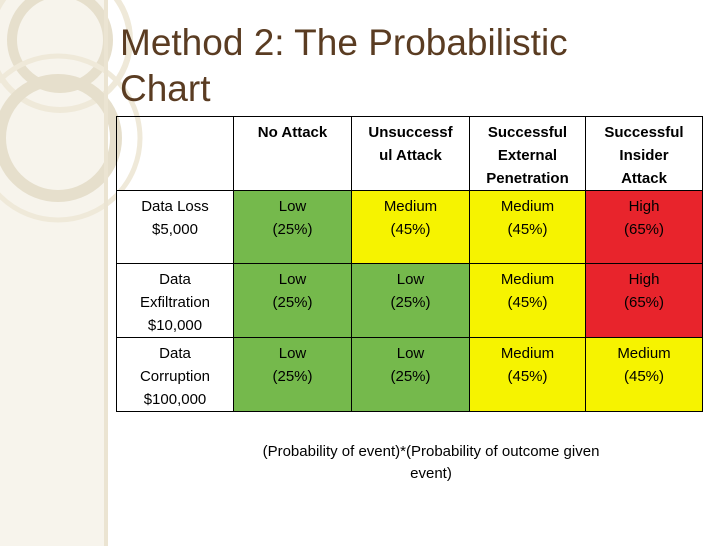  I want to click on page-title: Method 2: The Probabilistic Chart, so click(415, 66).